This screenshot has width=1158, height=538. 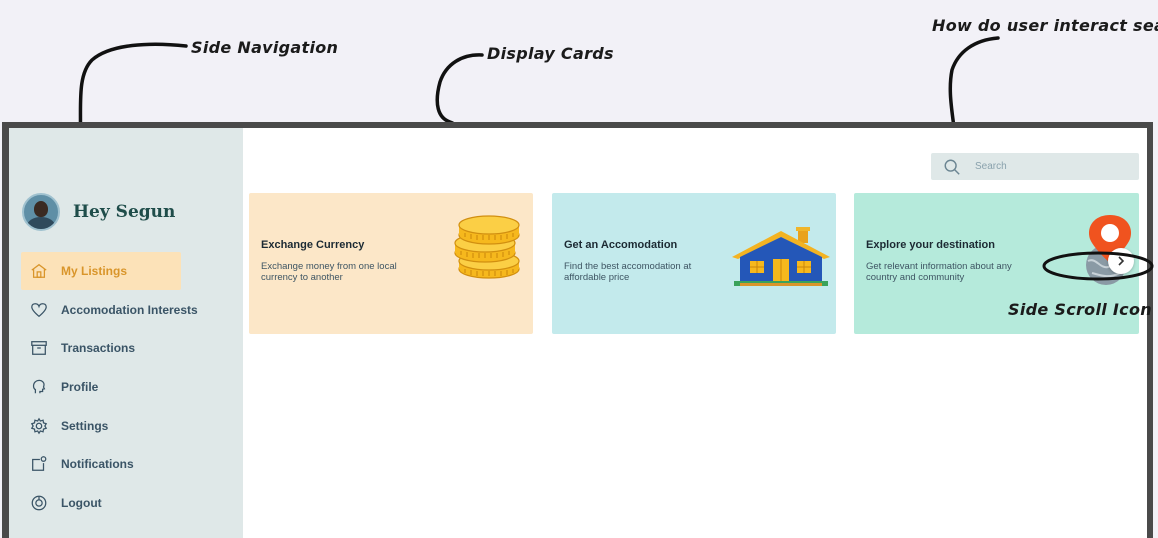 What do you see at coordinates (94, 271) in the screenshot?
I see `sidebar-item-label: My Listings` at bounding box center [94, 271].